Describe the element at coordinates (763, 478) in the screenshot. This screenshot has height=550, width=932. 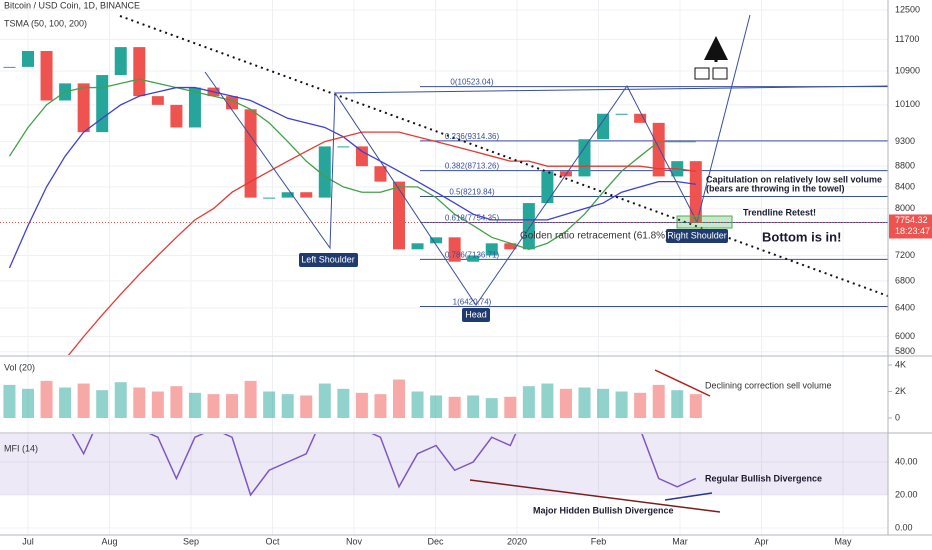
I see `regular-note: Regular Bullish Divergence` at that location.